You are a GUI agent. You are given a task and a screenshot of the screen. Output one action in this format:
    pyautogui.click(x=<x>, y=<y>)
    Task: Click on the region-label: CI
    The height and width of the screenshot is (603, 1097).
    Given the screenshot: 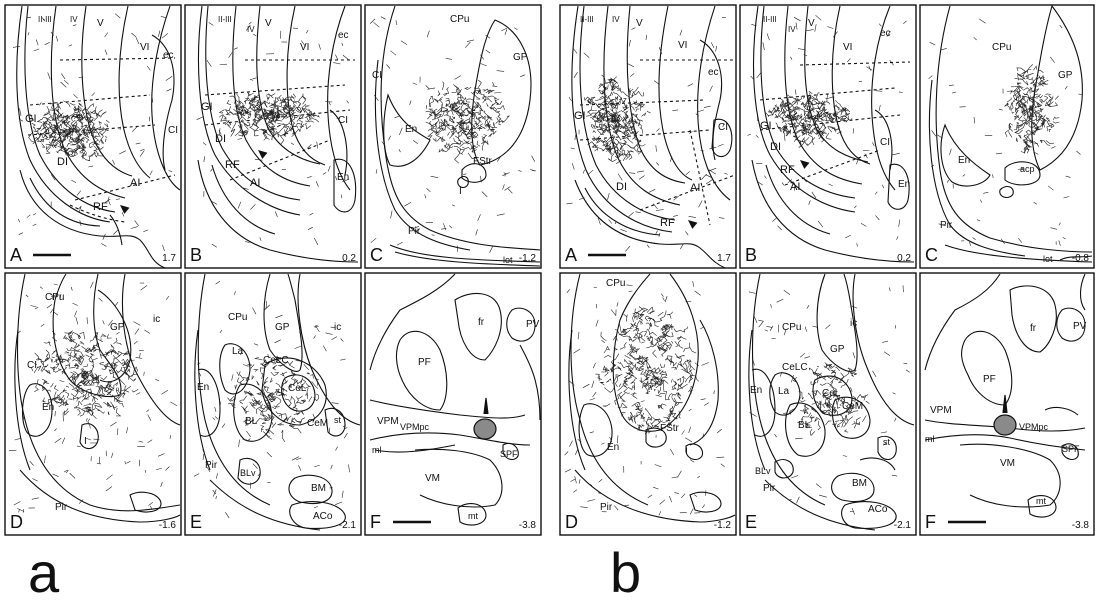 What is the action you would take?
    pyautogui.click(x=343, y=120)
    